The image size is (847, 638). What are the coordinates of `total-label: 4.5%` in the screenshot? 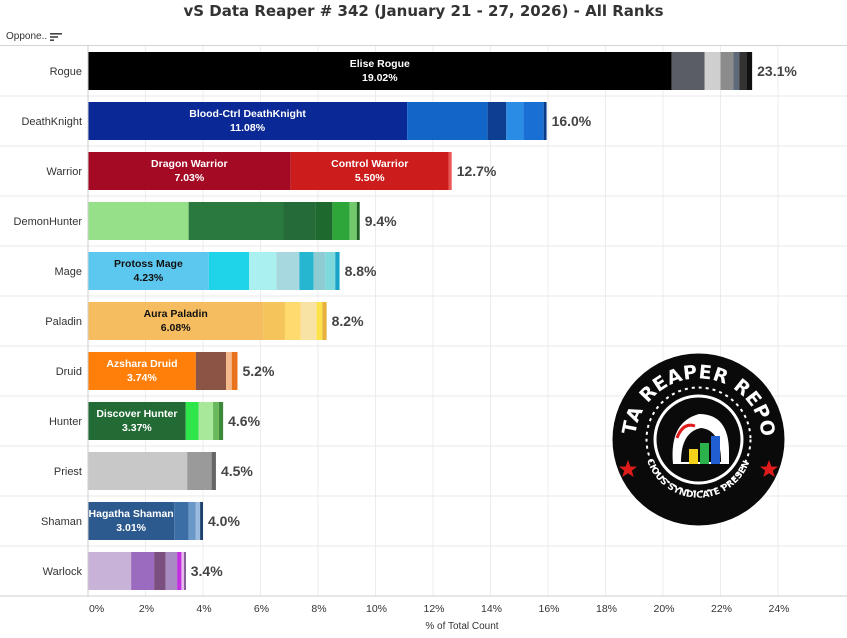 It's located at (237, 471).